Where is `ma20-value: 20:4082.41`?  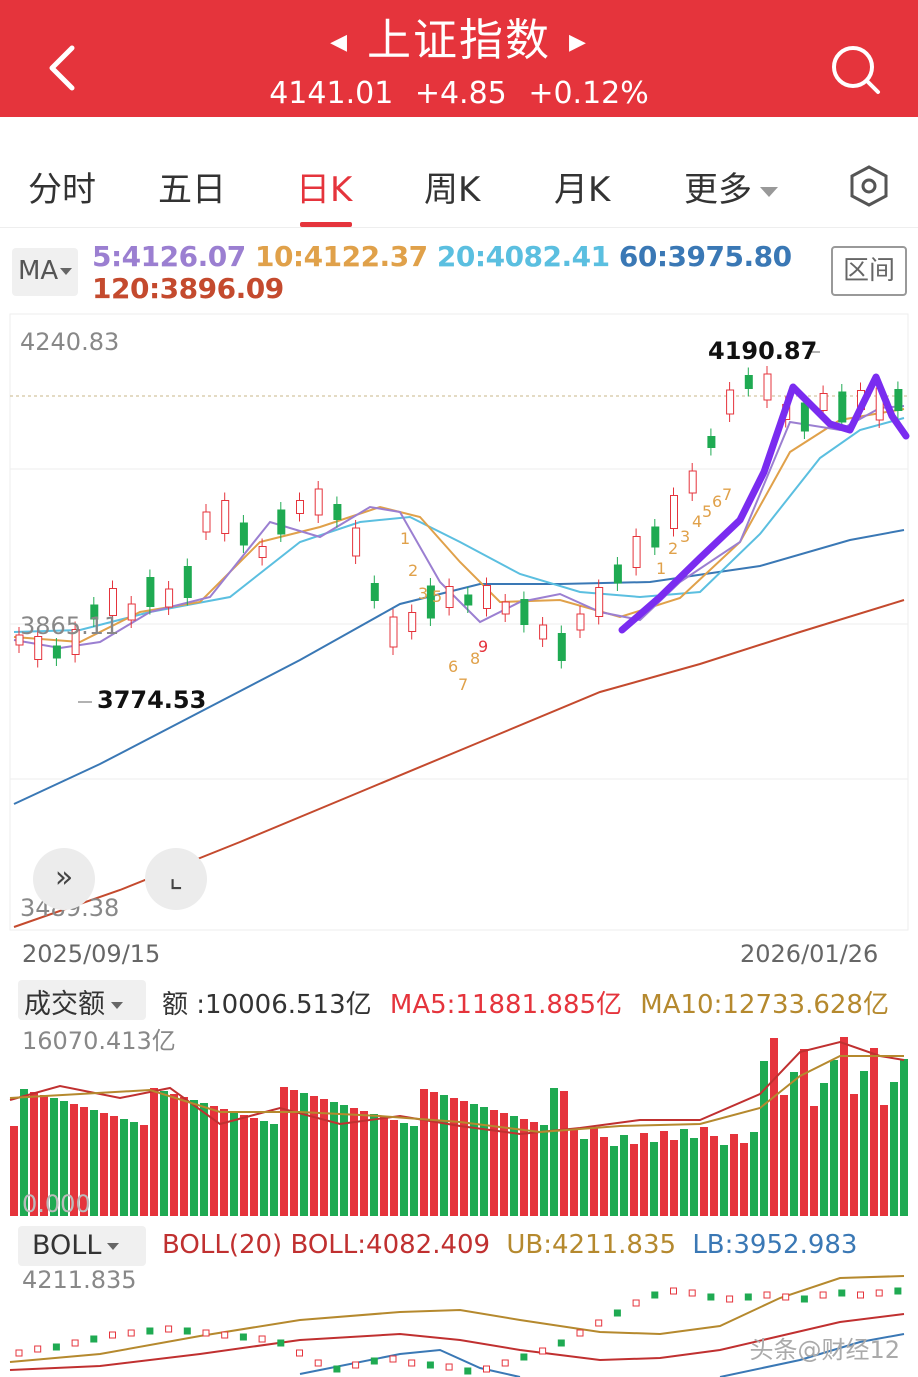 ma20-value: 20:4082.41 is located at coordinates (523, 256).